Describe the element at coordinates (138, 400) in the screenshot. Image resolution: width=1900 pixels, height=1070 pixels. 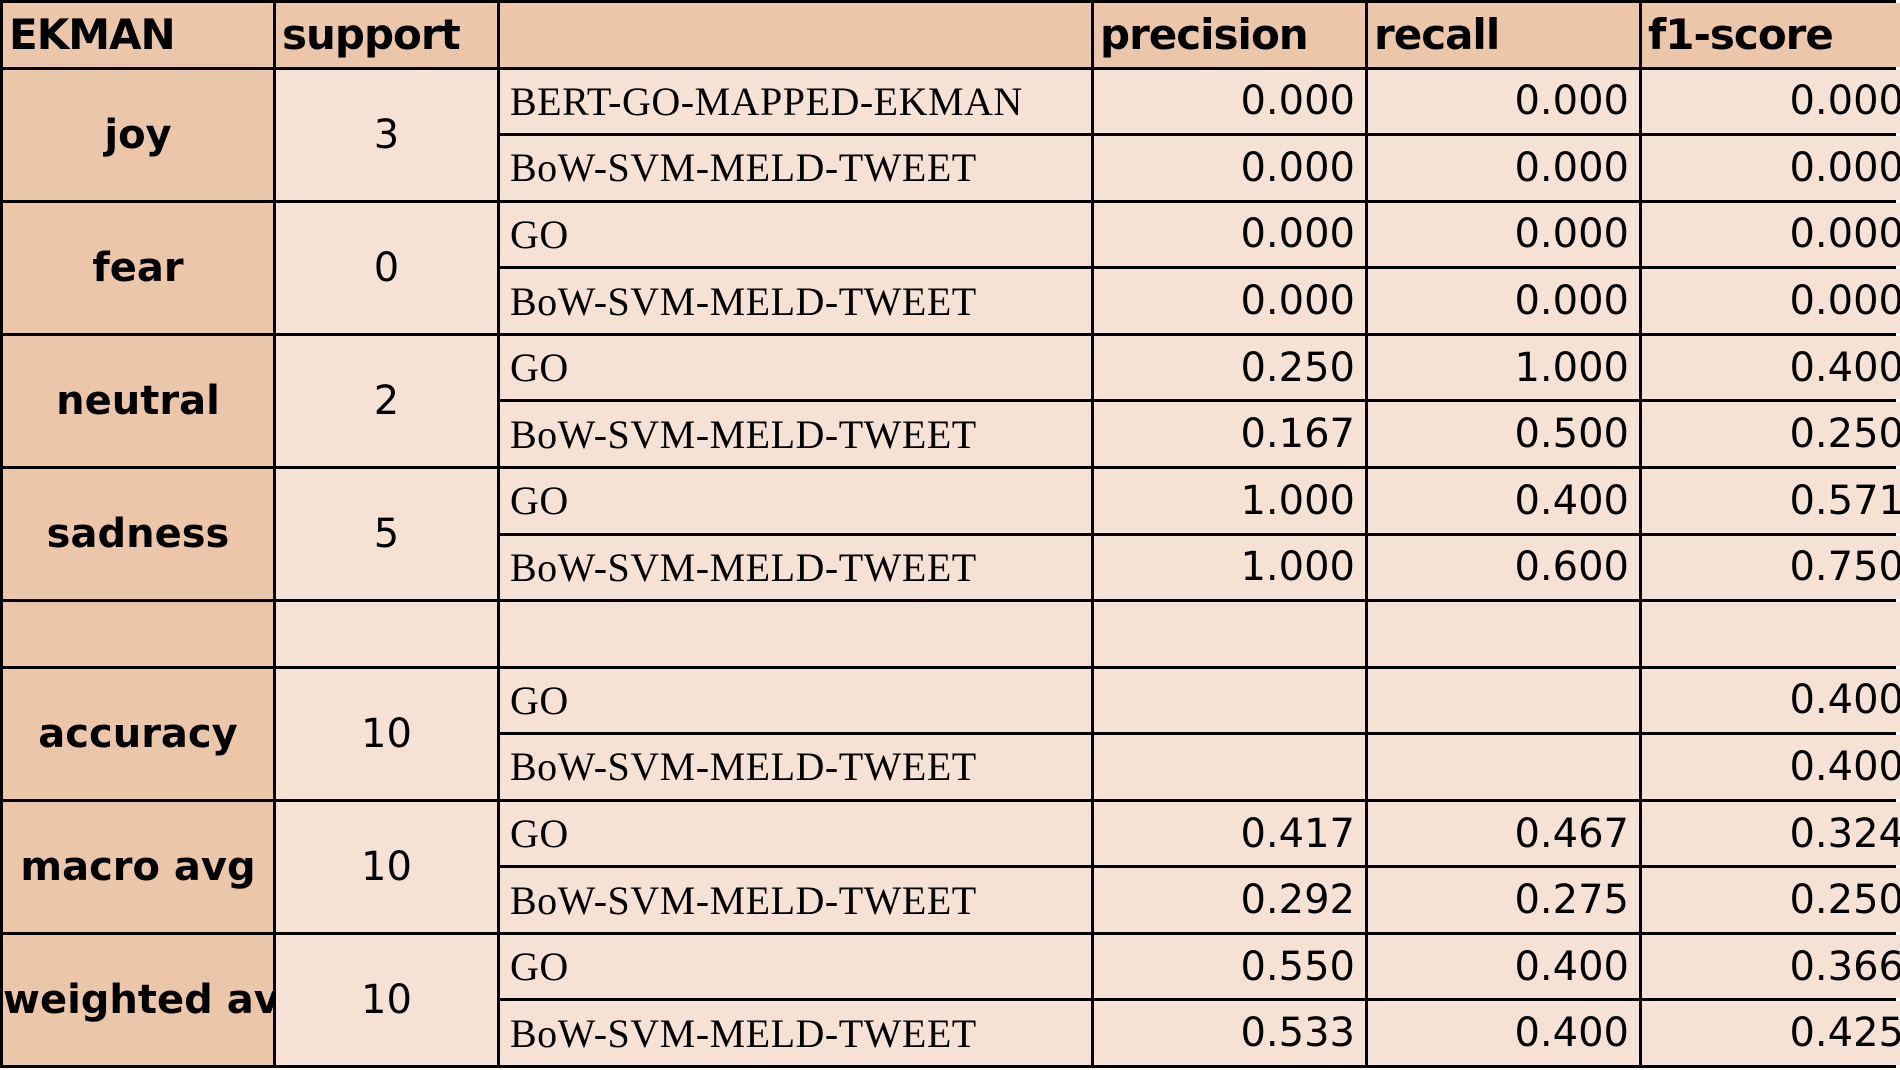
I see `group-label-neutral: neutral` at that location.